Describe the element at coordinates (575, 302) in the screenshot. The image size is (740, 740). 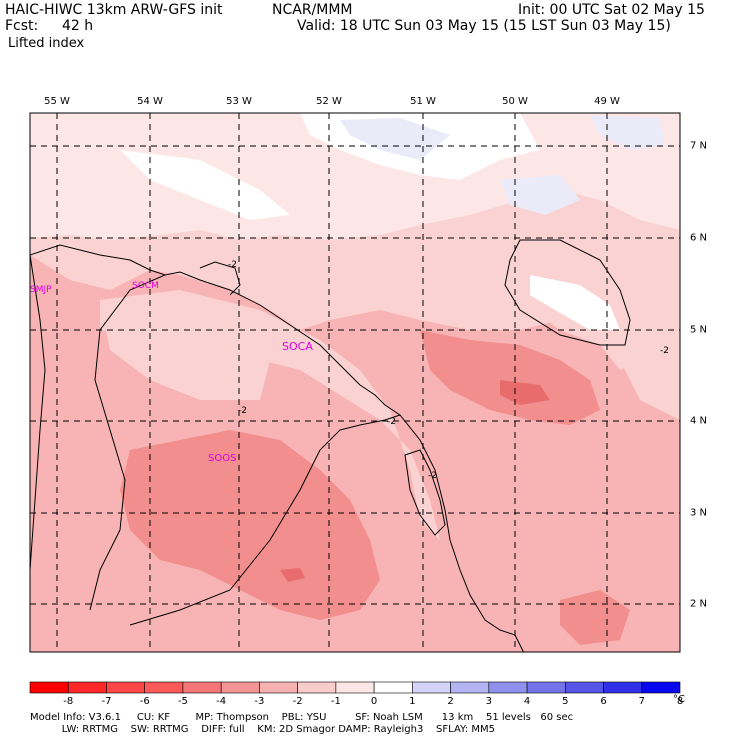
I see `white-region-east` at that location.